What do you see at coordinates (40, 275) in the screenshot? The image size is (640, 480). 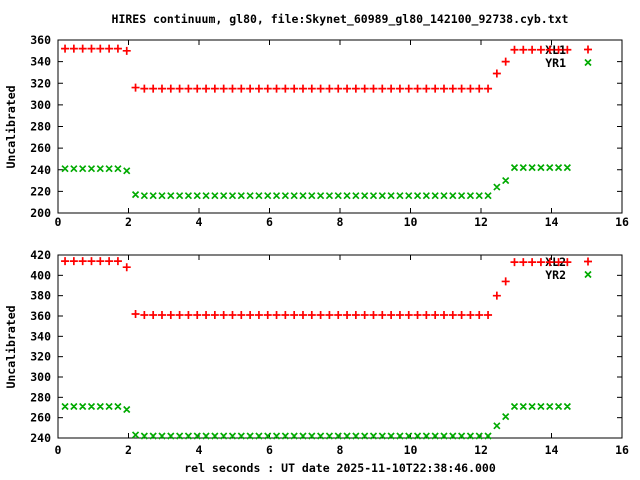 I see `y-tick-label: 400` at bounding box center [40, 275].